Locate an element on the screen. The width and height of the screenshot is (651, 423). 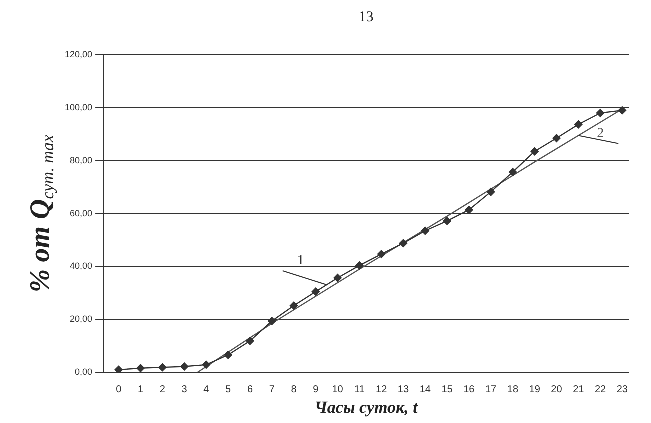
y-tick-label: 20,00 is located at coordinates (81, 319).